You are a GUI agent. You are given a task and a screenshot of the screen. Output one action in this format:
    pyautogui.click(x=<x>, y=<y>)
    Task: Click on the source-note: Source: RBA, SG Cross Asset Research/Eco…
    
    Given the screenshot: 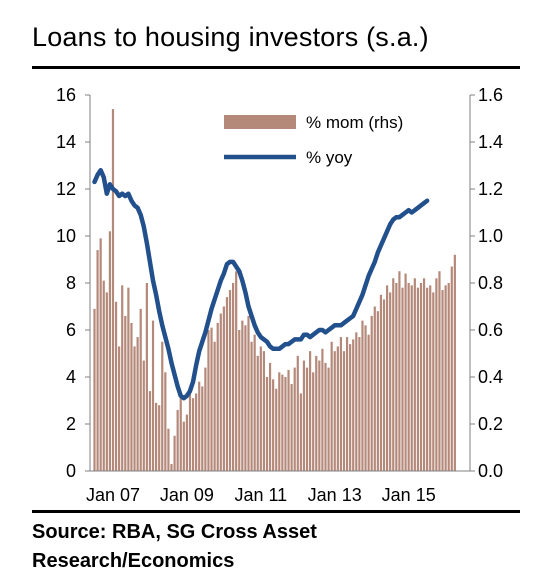 What is the action you would take?
    pyautogui.click(x=174, y=547)
    